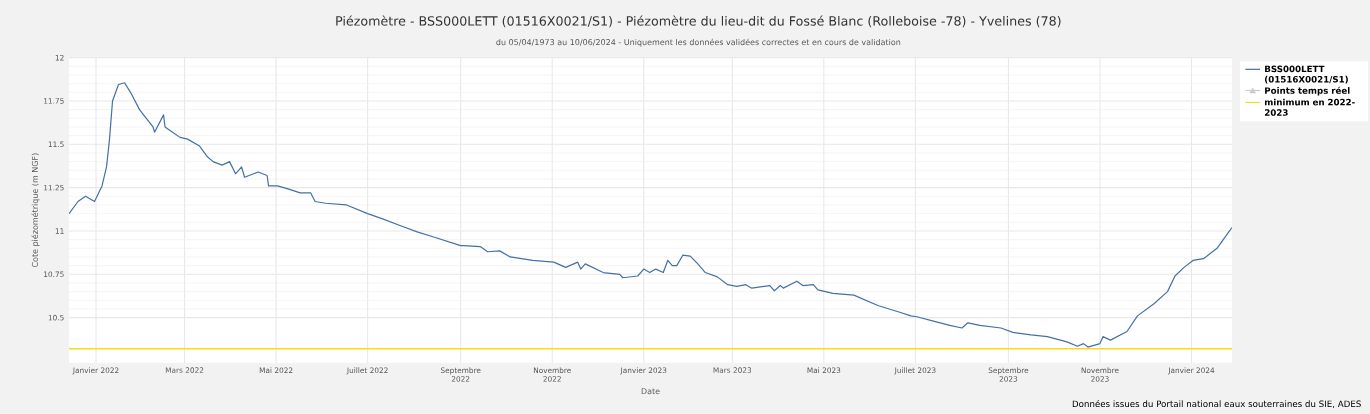  What do you see at coordinates (35, 210) in the screenshot?
I see `y-axis-title: Cote piézométrique (m NGF)` at bounding box center [35, 210].